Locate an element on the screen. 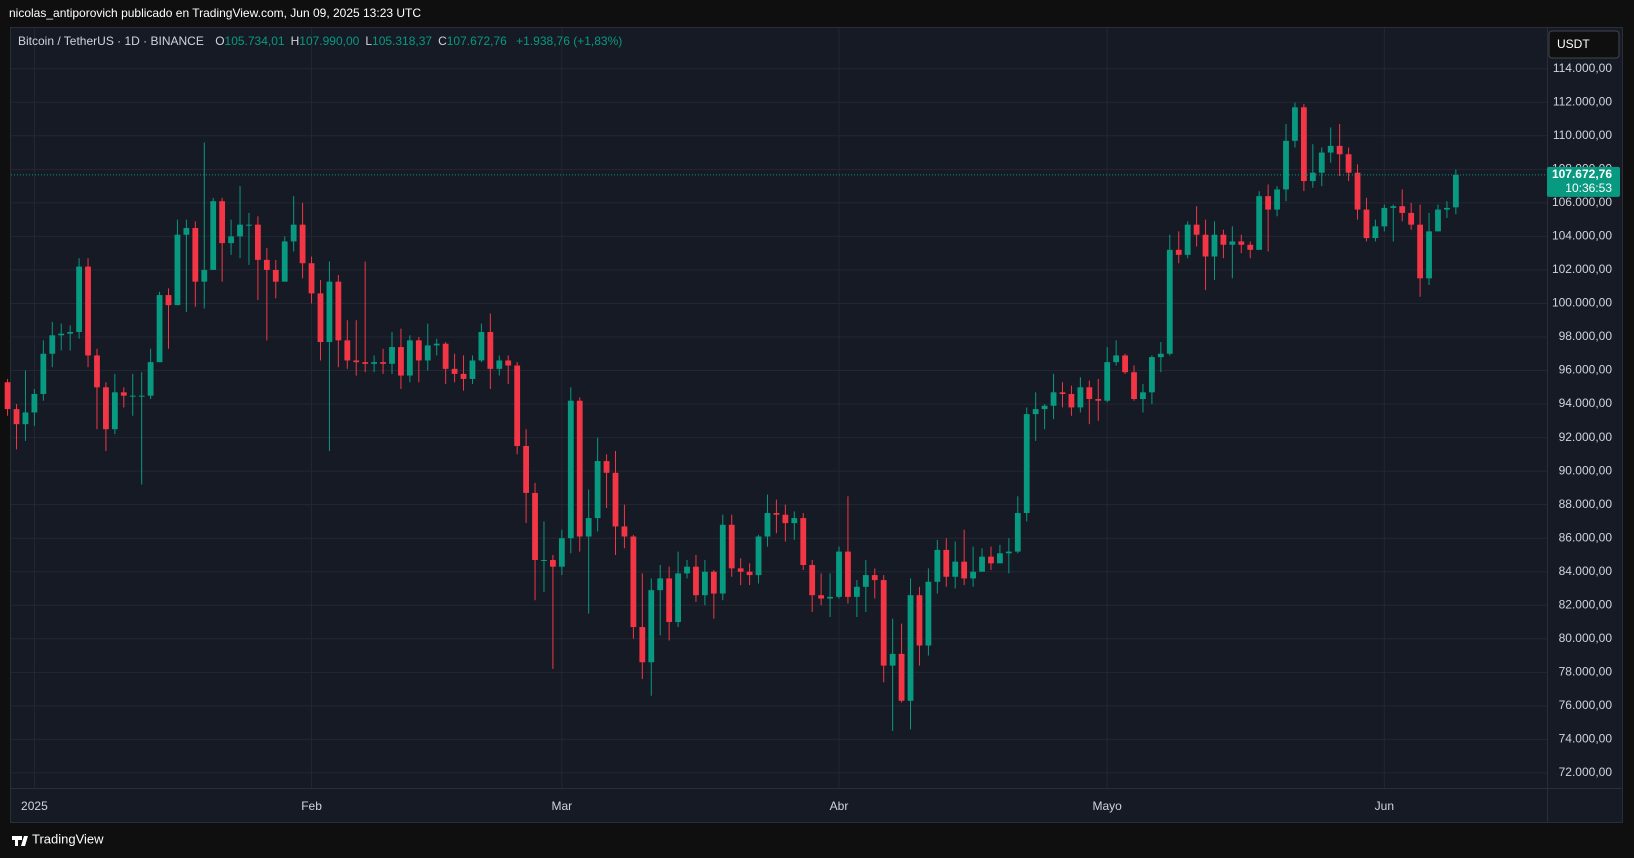  x-tick-label: Mayo is located at coordinates (1108, 806).